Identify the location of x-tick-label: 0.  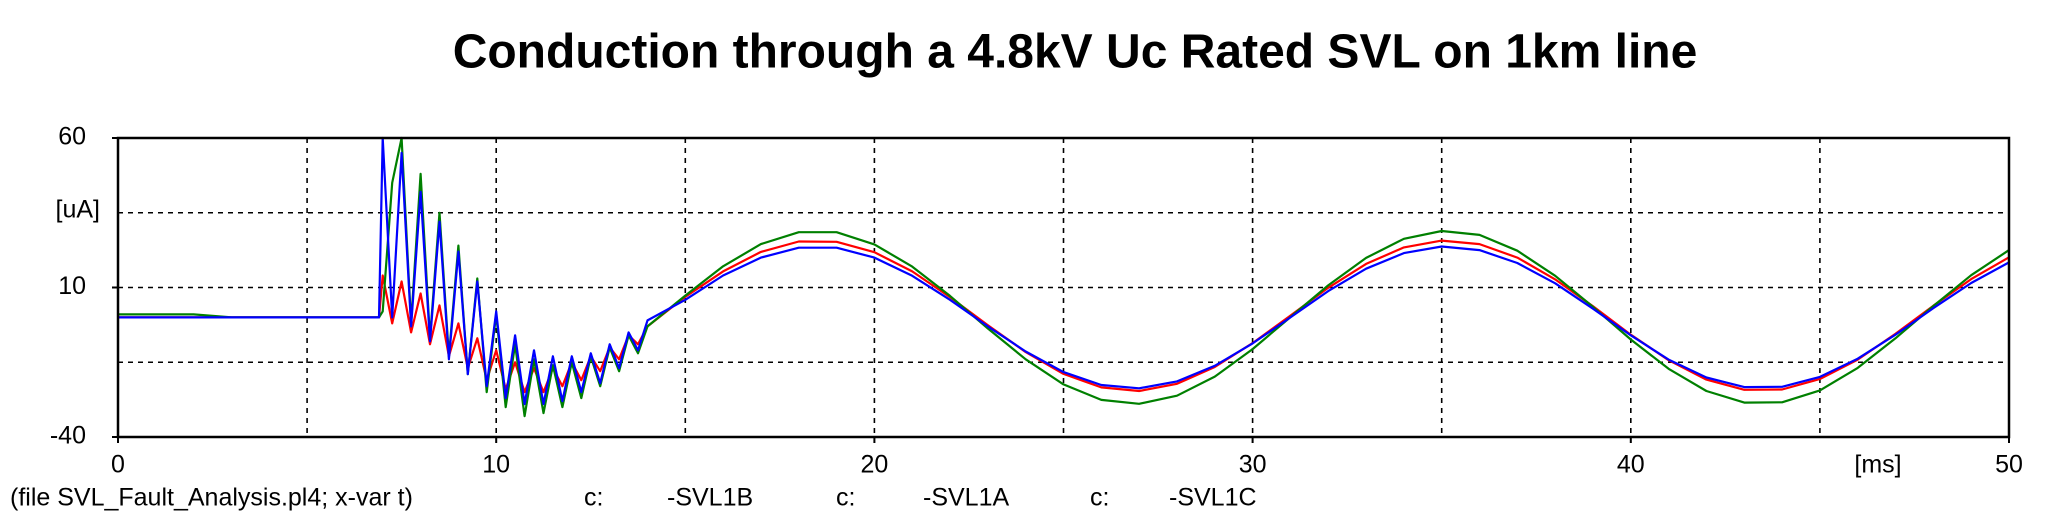
(118, 465).